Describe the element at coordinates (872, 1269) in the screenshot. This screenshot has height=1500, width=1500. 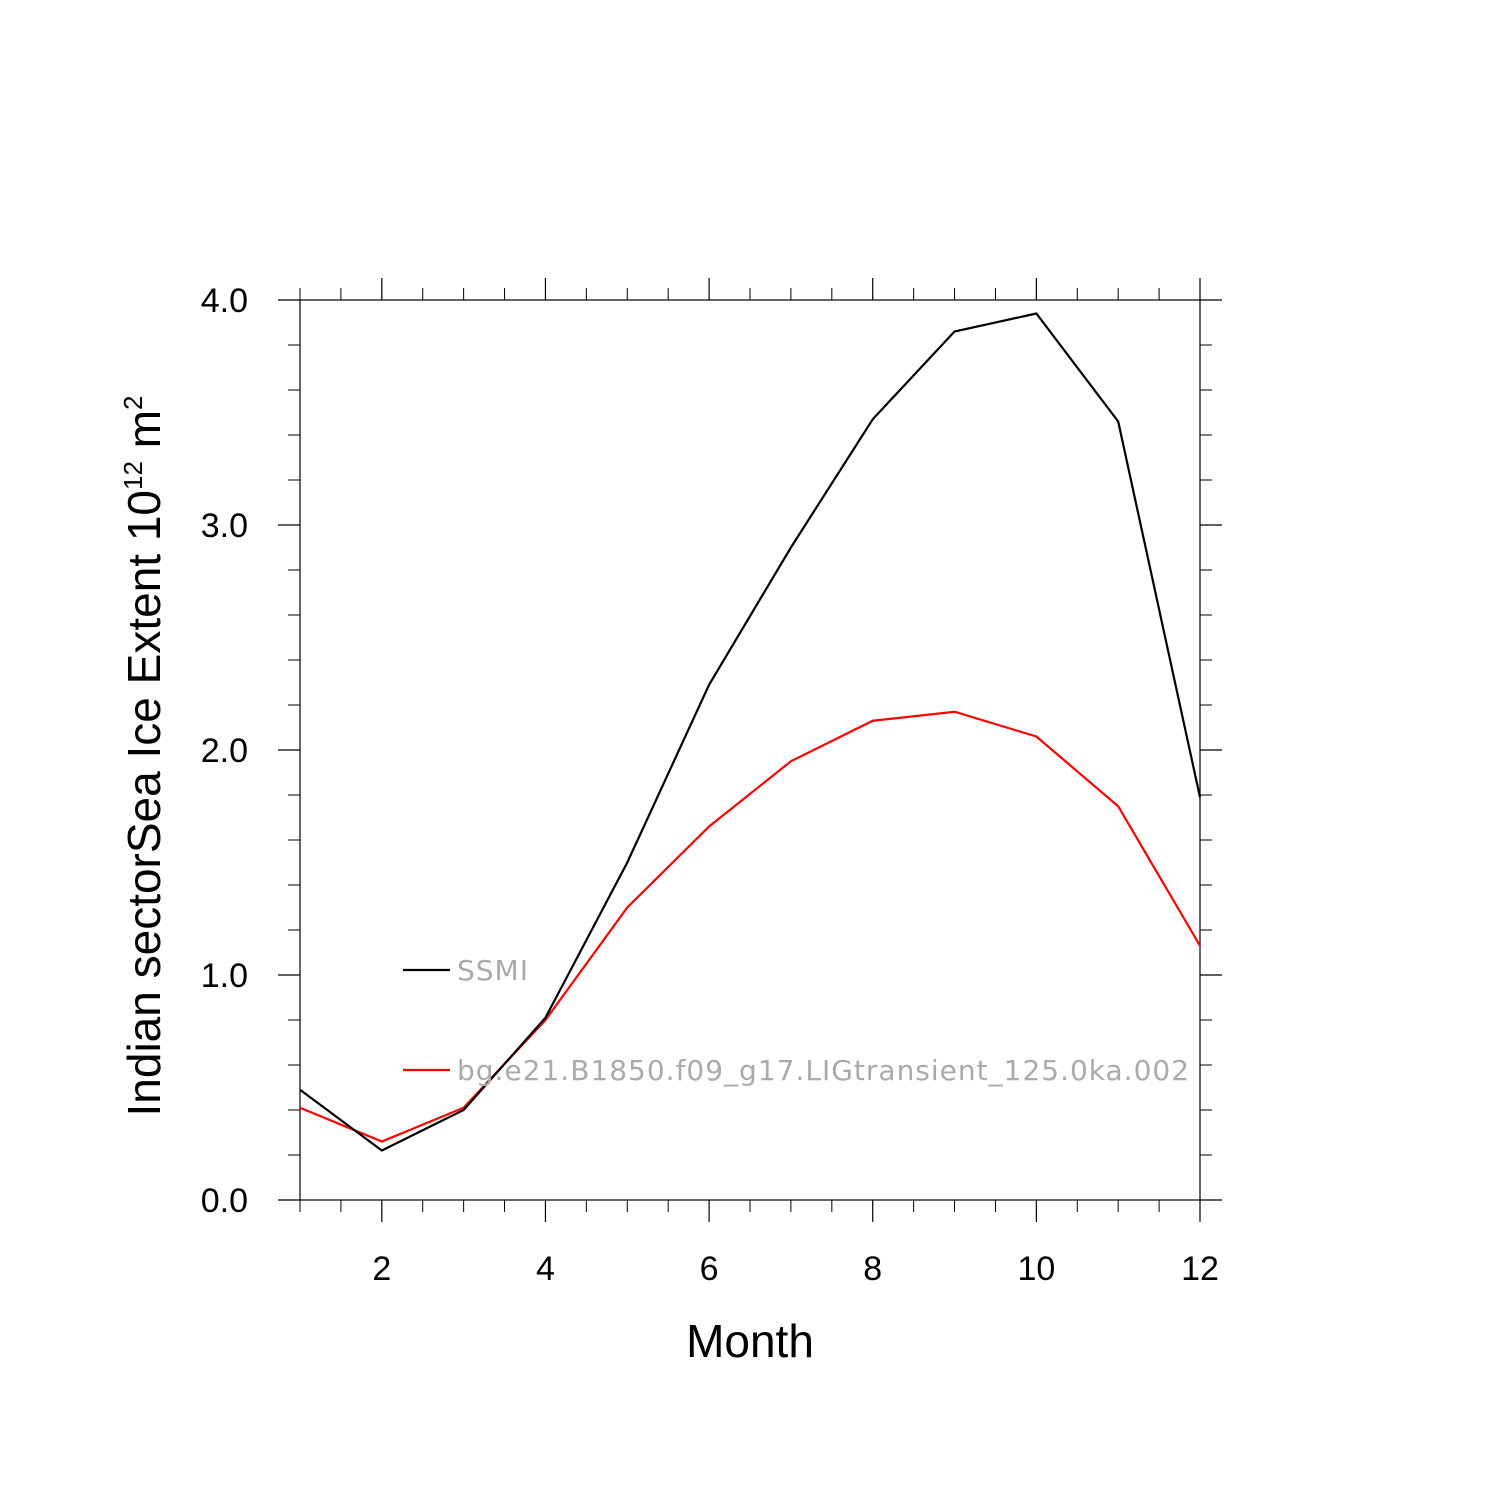
I see `x-tick-label: 8` at that location.